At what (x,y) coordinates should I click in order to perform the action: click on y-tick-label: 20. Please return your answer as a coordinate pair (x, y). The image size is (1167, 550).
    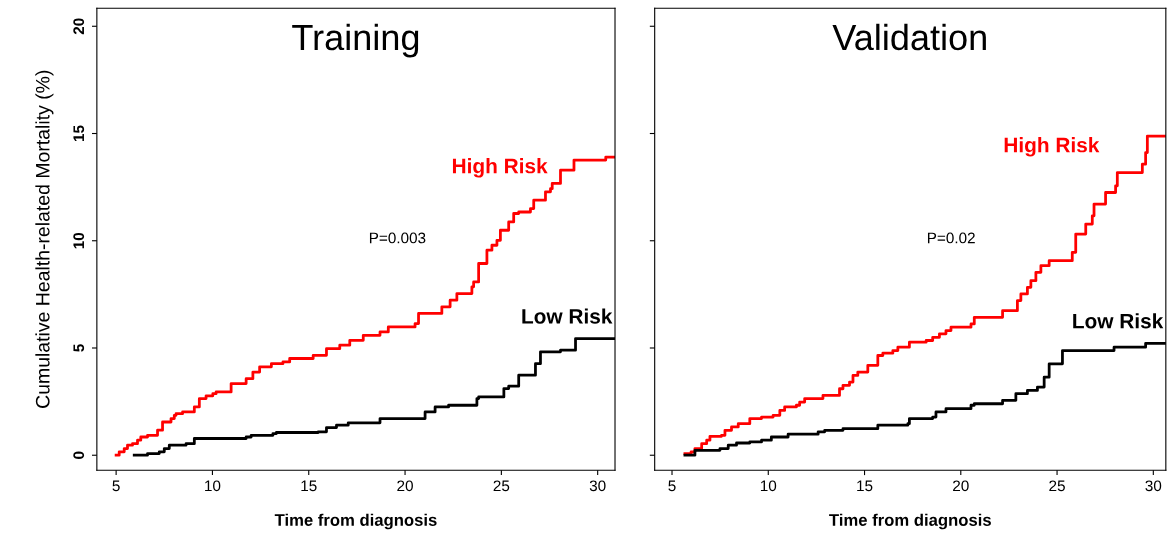
    Looking at the image, I should click on (79, 26).